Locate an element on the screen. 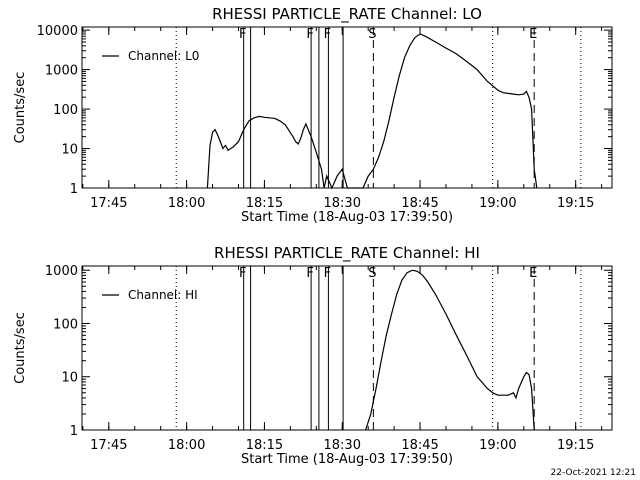  series-line is located at coordinates (450, 350).